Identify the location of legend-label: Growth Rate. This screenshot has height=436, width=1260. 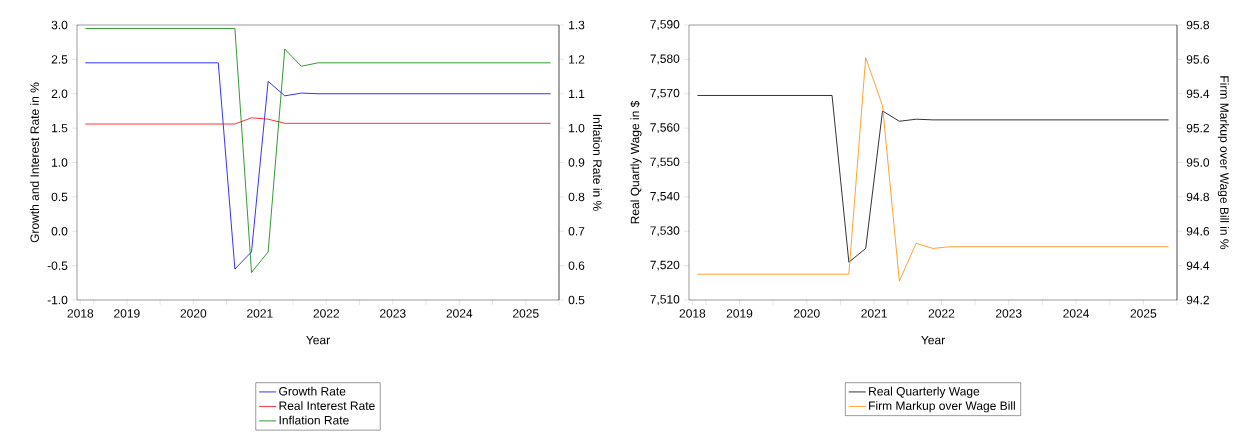
(312, 391).